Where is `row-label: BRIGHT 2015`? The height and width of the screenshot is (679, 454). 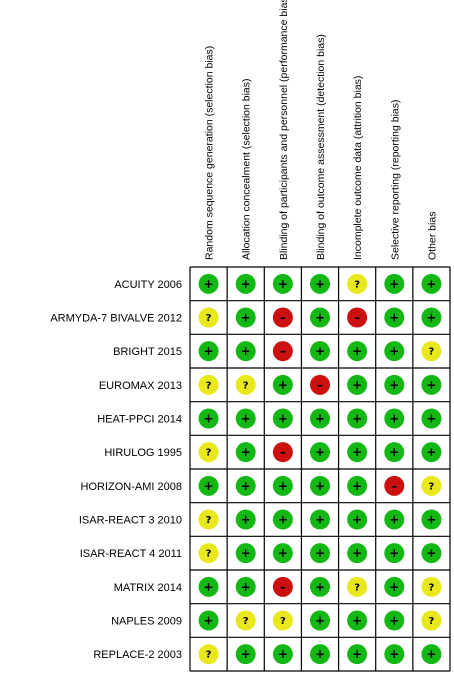 row-label: BRIGHT 2015 is located at coordinates (147, 352).